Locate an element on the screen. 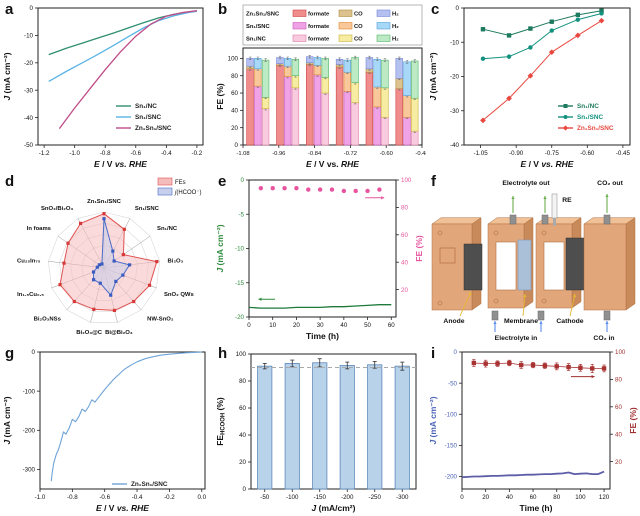 The width and height of the screenshot is (640, 516). y-tick: 100 is located at coordinates (233, 59).